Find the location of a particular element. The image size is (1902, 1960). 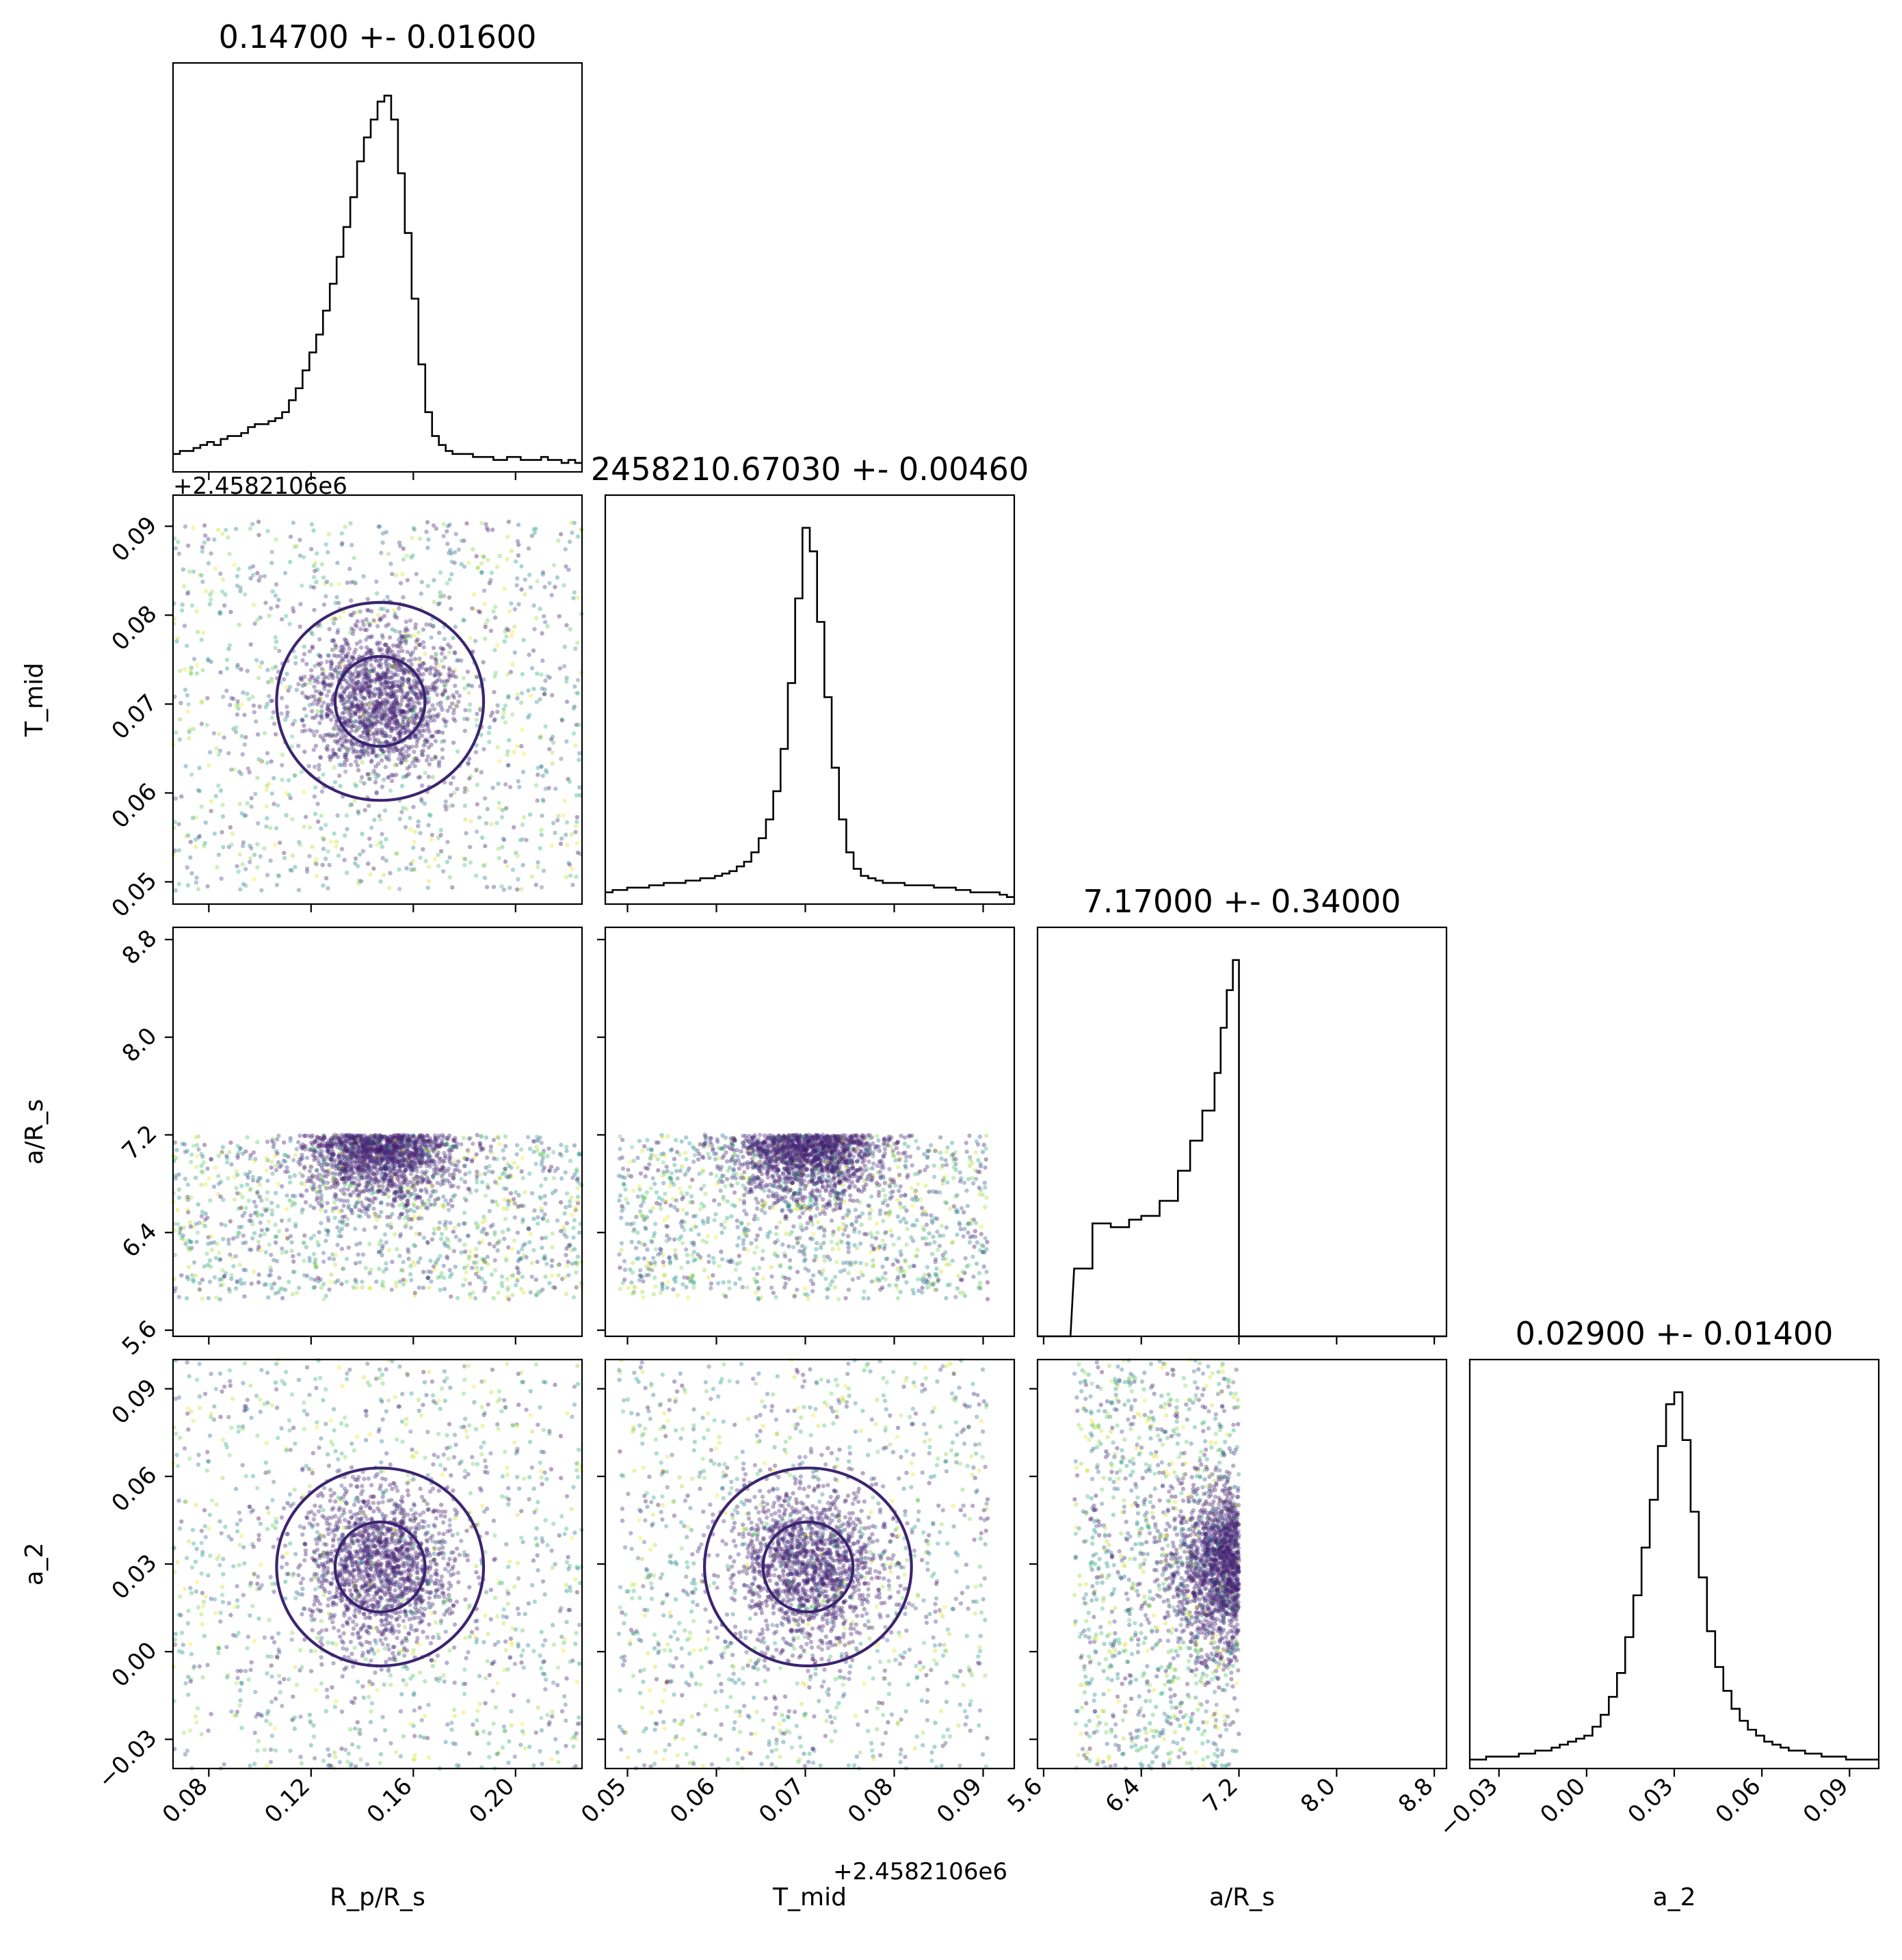

y-tick-label: 0.05 is located at coordinates (135, 895).